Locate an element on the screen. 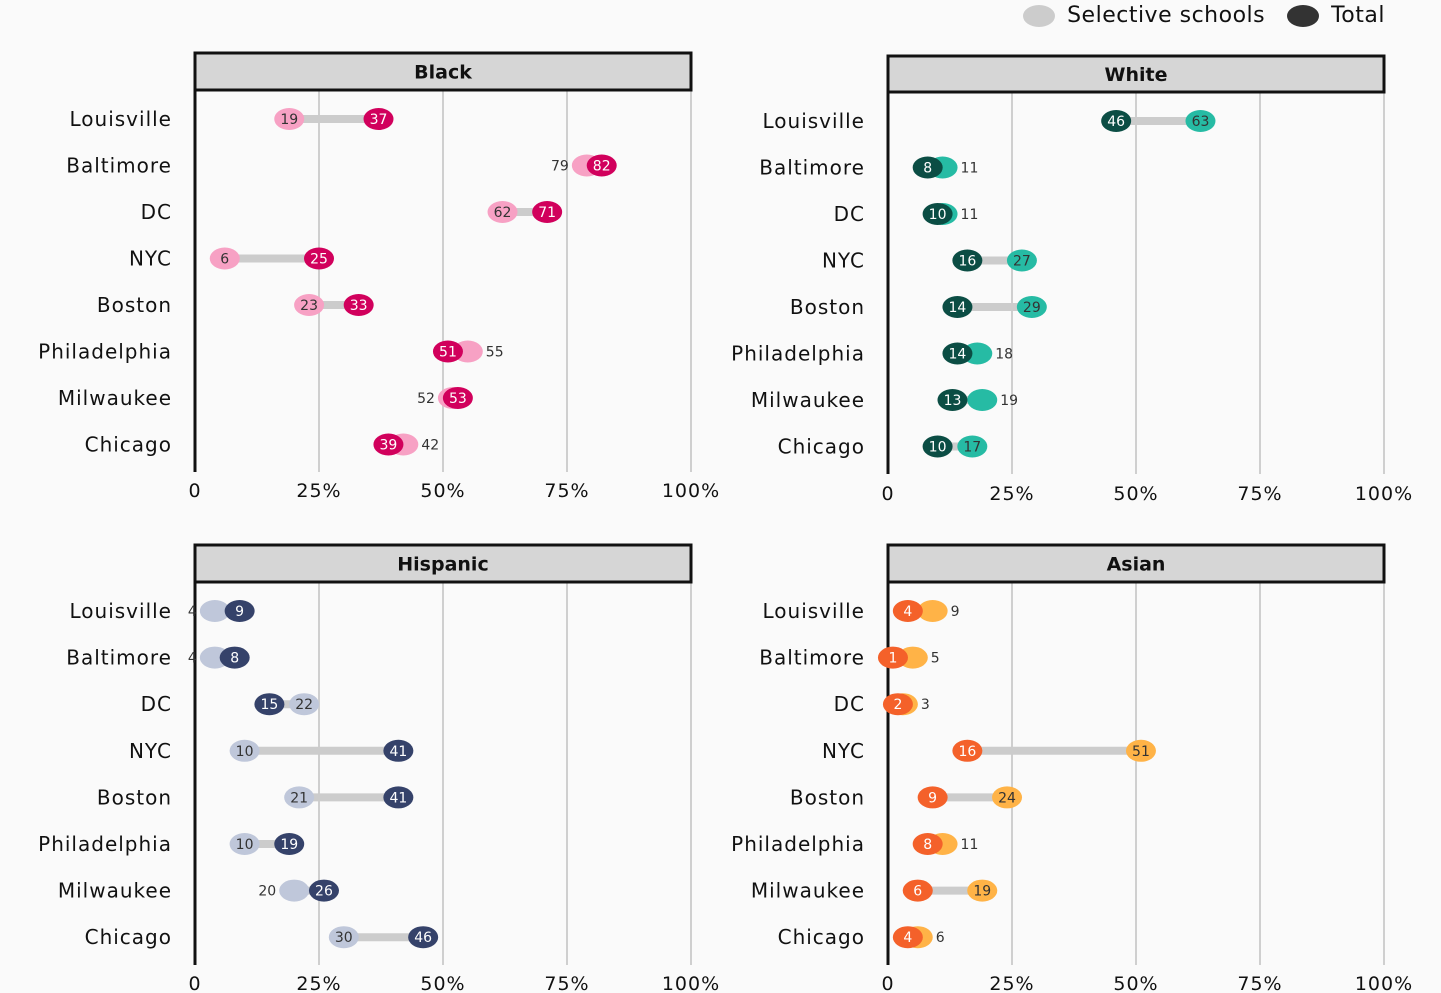  data-label-total: 10 is located at coordinates (938, 215).